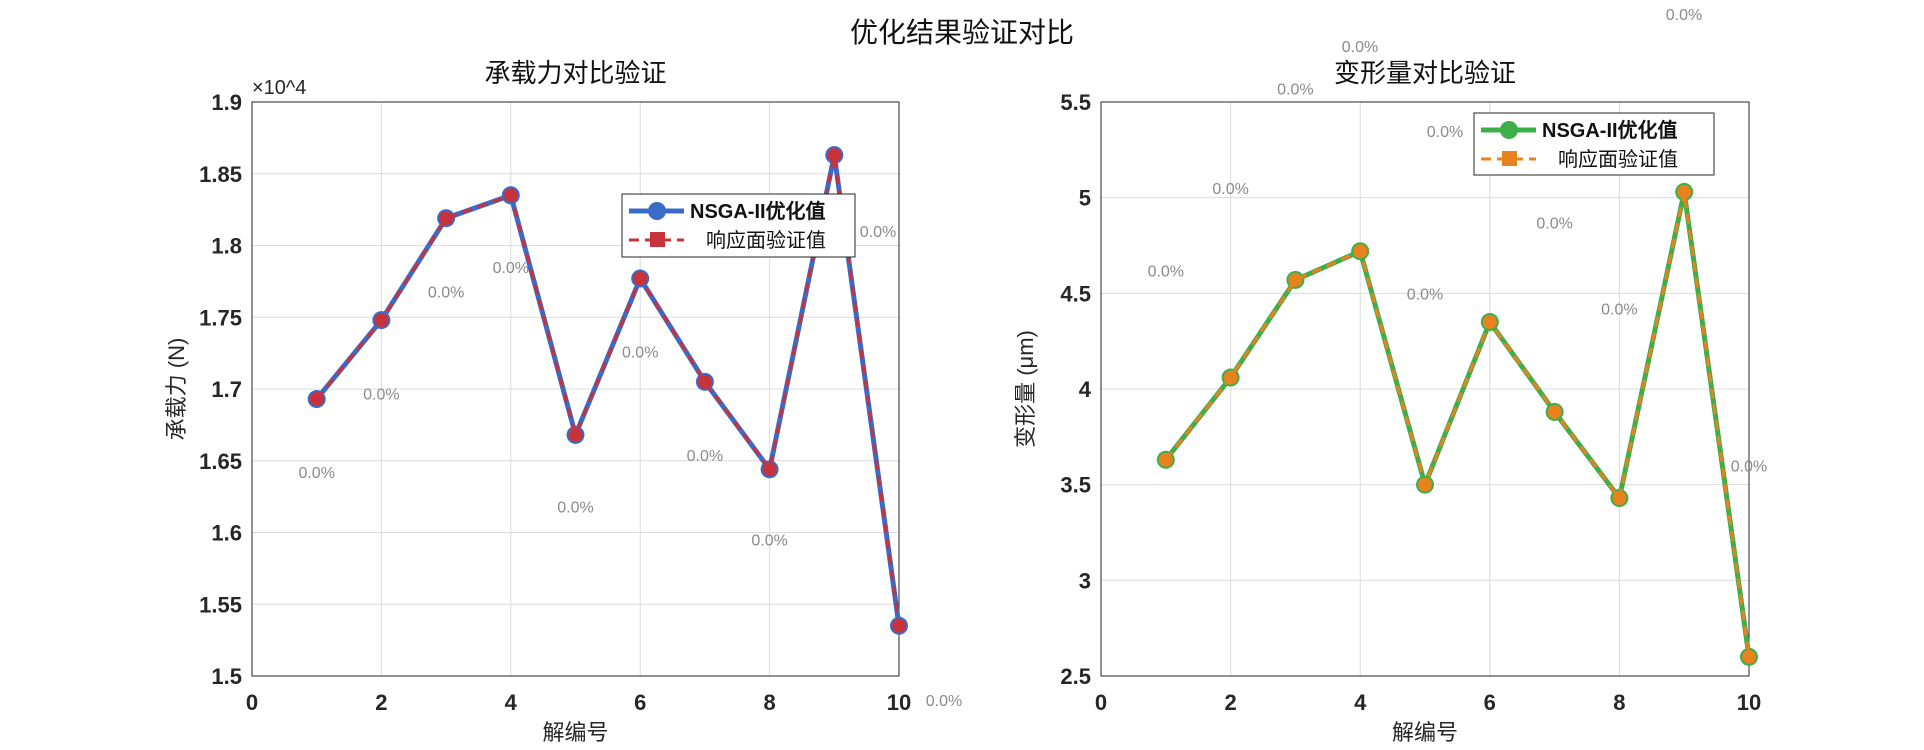 The height and width of the screenshot is (750, 1924). What do you see at coordinates (1075, 676) in the screenshot?
I see `y-tick-label: 2.5` at bounding box center [1075, 676].